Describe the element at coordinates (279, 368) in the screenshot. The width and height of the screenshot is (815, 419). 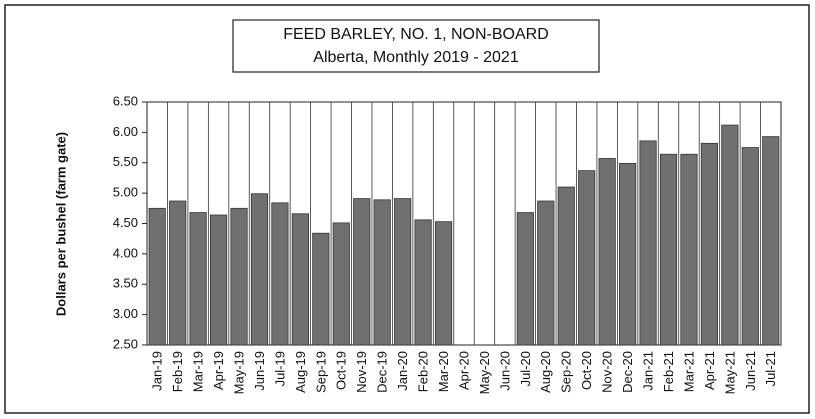
I see `x-tick-label: Jul-19` at that location.